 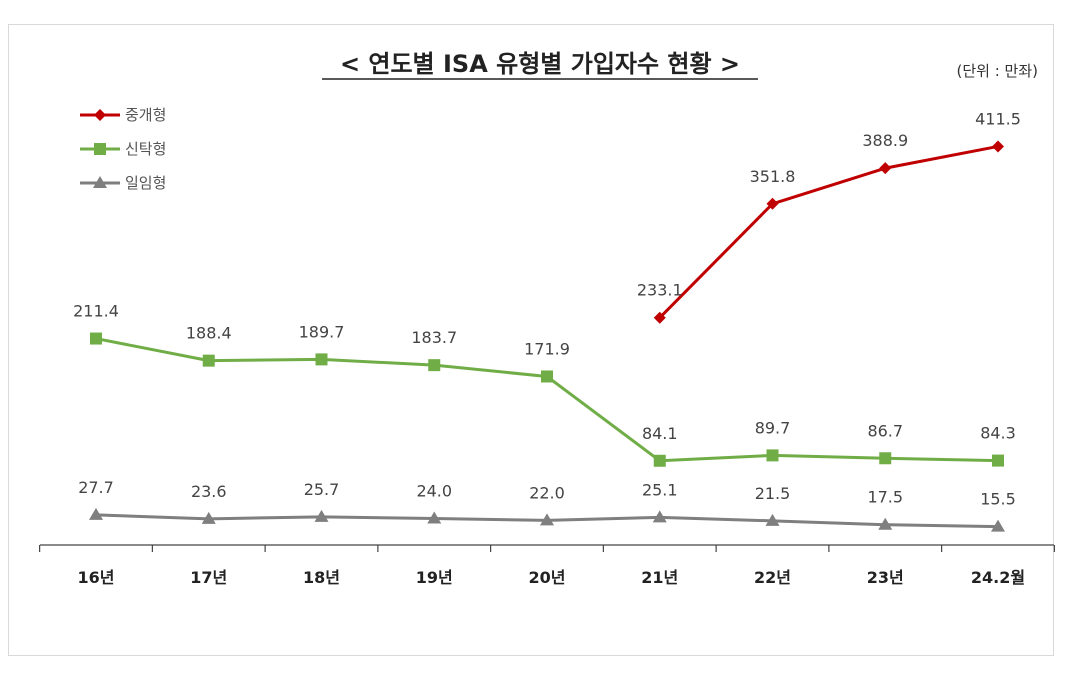 I want to click on data-label: 411.5, so click(x=998, y=118).